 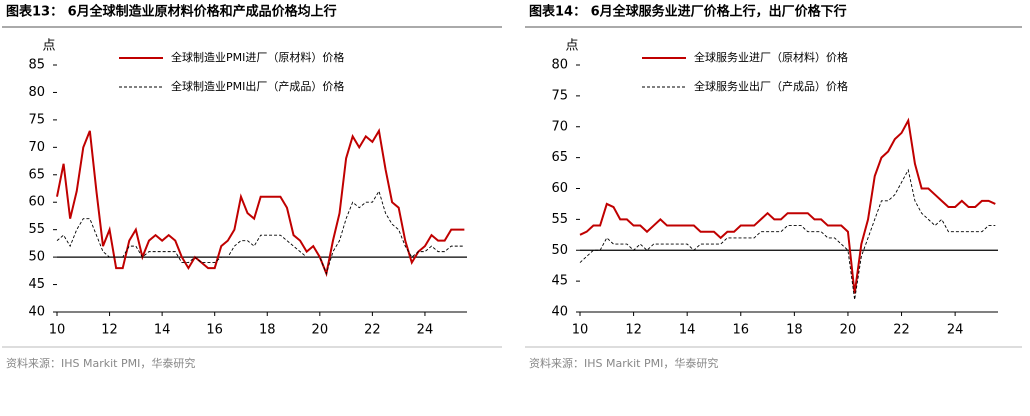 What do you see at coordinates (771, 86) in the screenshot?
I see `legend-label: 全球服务业出厂（产成品）价格` at bounding box center [771, 86].